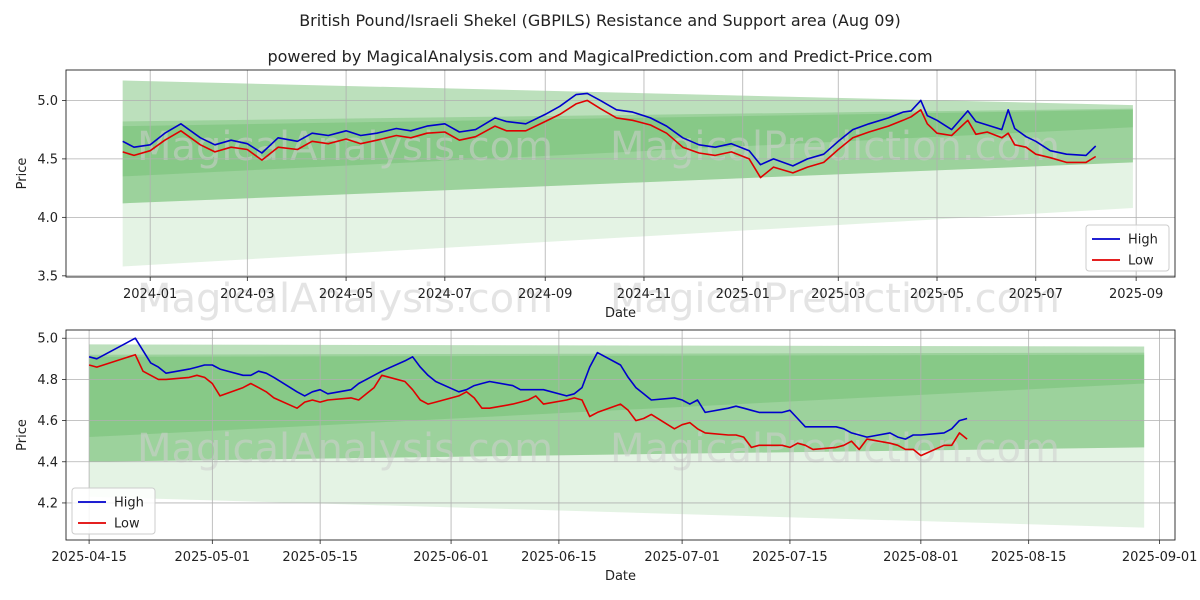  Describe the element at coordinates (451, 557) in the screenshot. I see `x-tick-label: 2025-06-01` at that location.